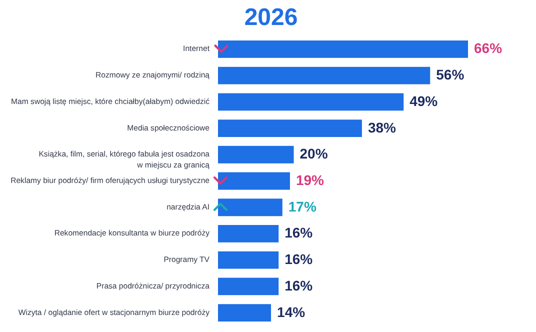 The width and height of the screenshot is (536, 332). What do you see at coordinates (450, 74) in the screenshot?
I see `data-label: 56%` at bounding box center [450, 74].